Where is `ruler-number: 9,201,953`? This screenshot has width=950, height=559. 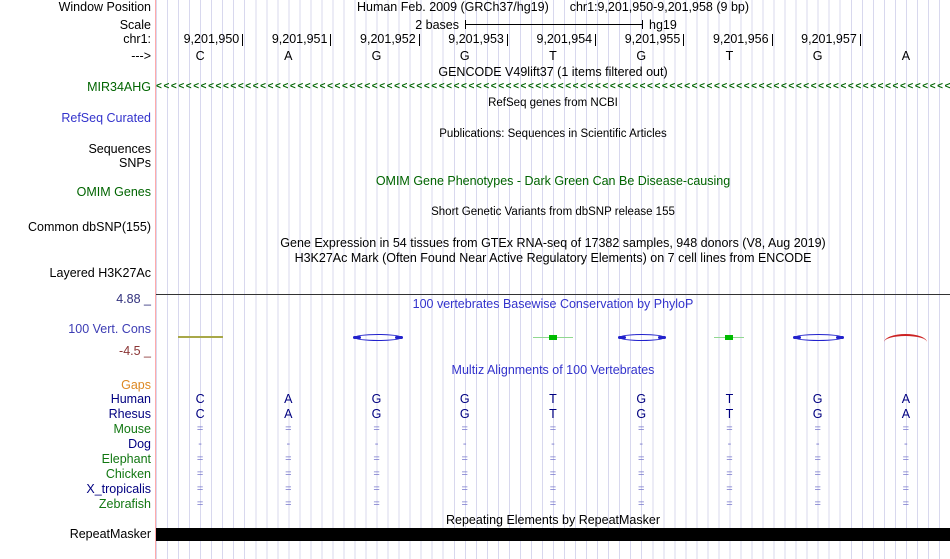
ruler-number: 9,201,953 is located at coordinates (476, 39).